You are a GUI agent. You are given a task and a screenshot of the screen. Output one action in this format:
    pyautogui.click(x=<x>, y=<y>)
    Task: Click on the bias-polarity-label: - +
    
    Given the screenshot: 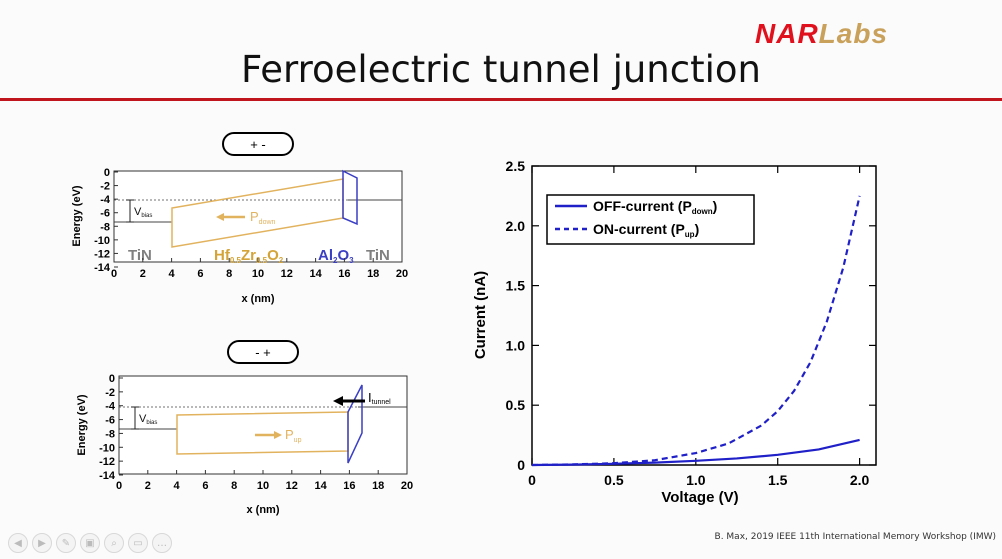 What is the action you would take?
    pyautogui.click(x=263, y=352)
    